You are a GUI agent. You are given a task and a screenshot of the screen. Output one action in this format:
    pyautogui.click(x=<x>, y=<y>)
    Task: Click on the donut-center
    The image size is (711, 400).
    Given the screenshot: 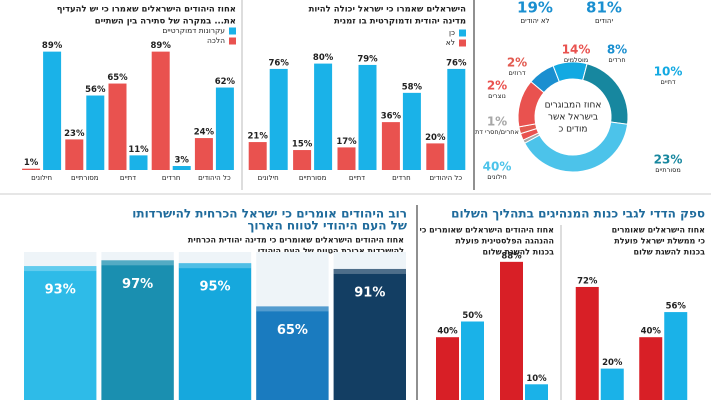 What is the action you would take?
    pyautogui.click(x=573, y=117)
    